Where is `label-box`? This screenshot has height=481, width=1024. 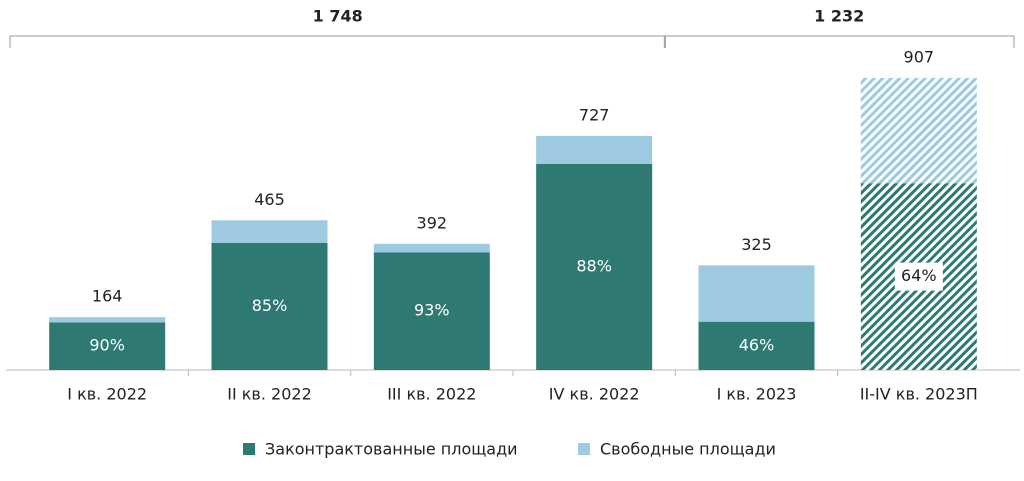
label-box is located at coordinates (918, 276).